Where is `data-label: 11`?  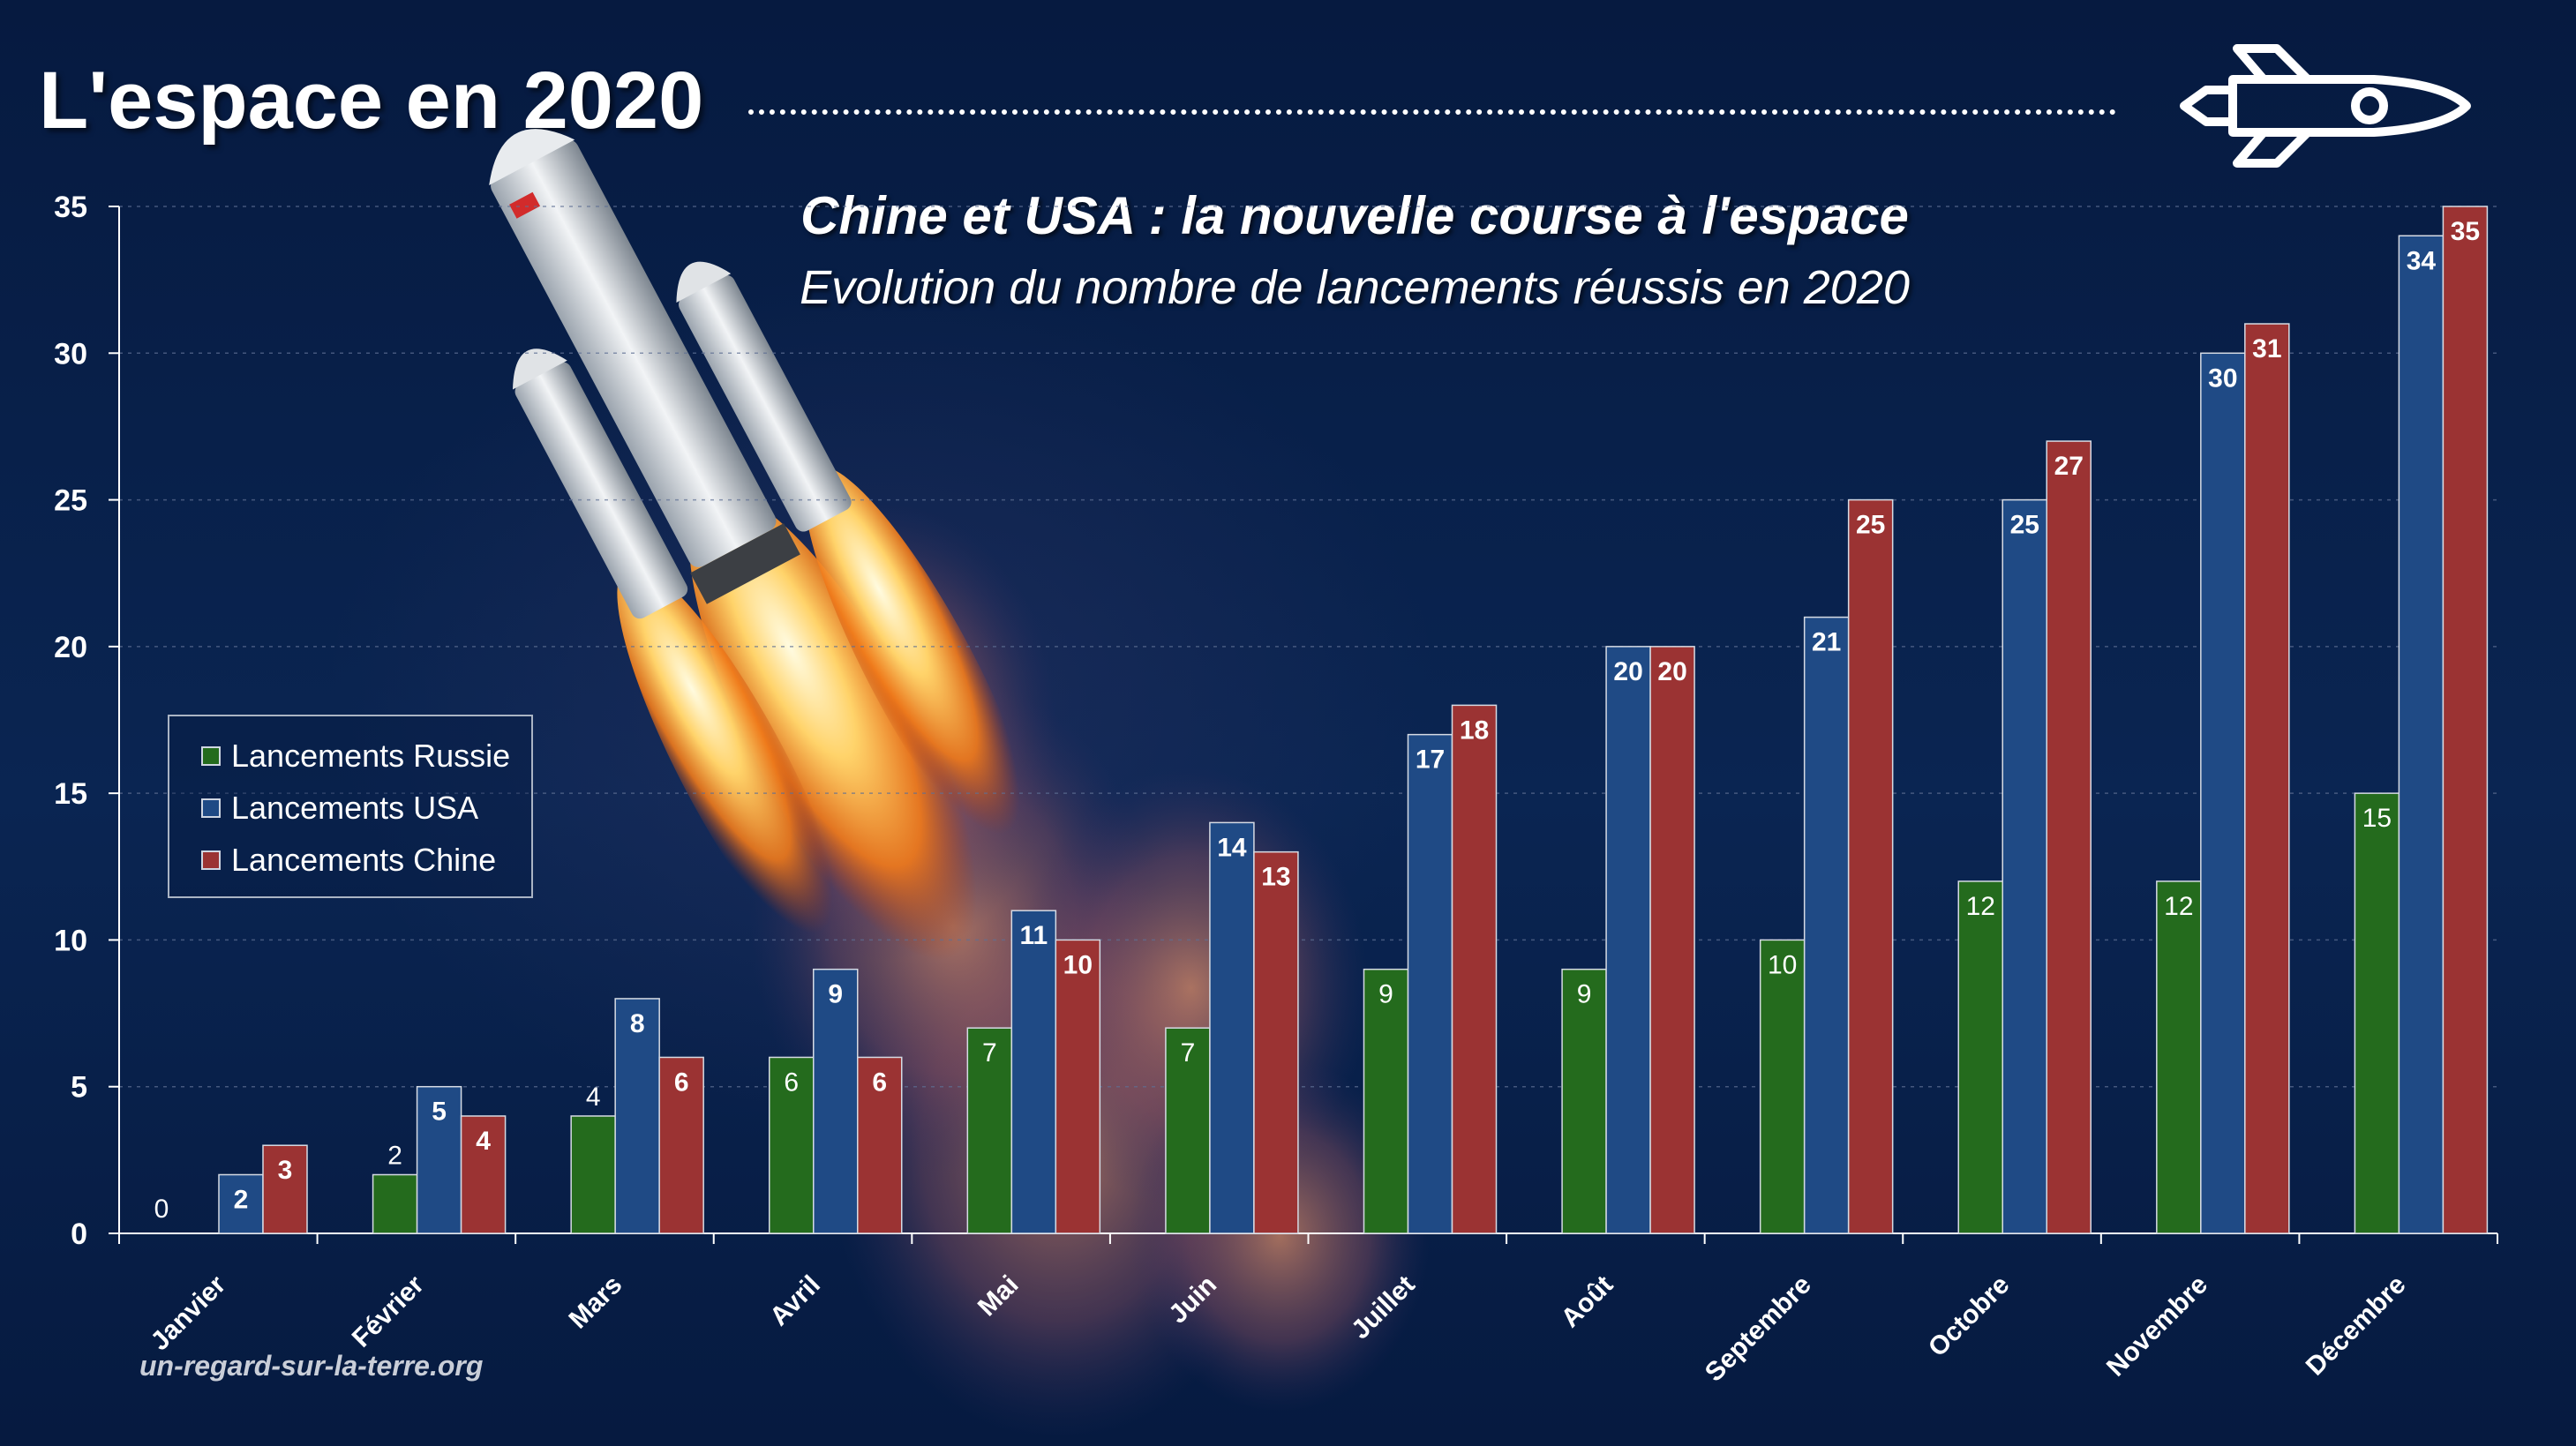
data-label: 11 is located at coordinates (1033, 935).